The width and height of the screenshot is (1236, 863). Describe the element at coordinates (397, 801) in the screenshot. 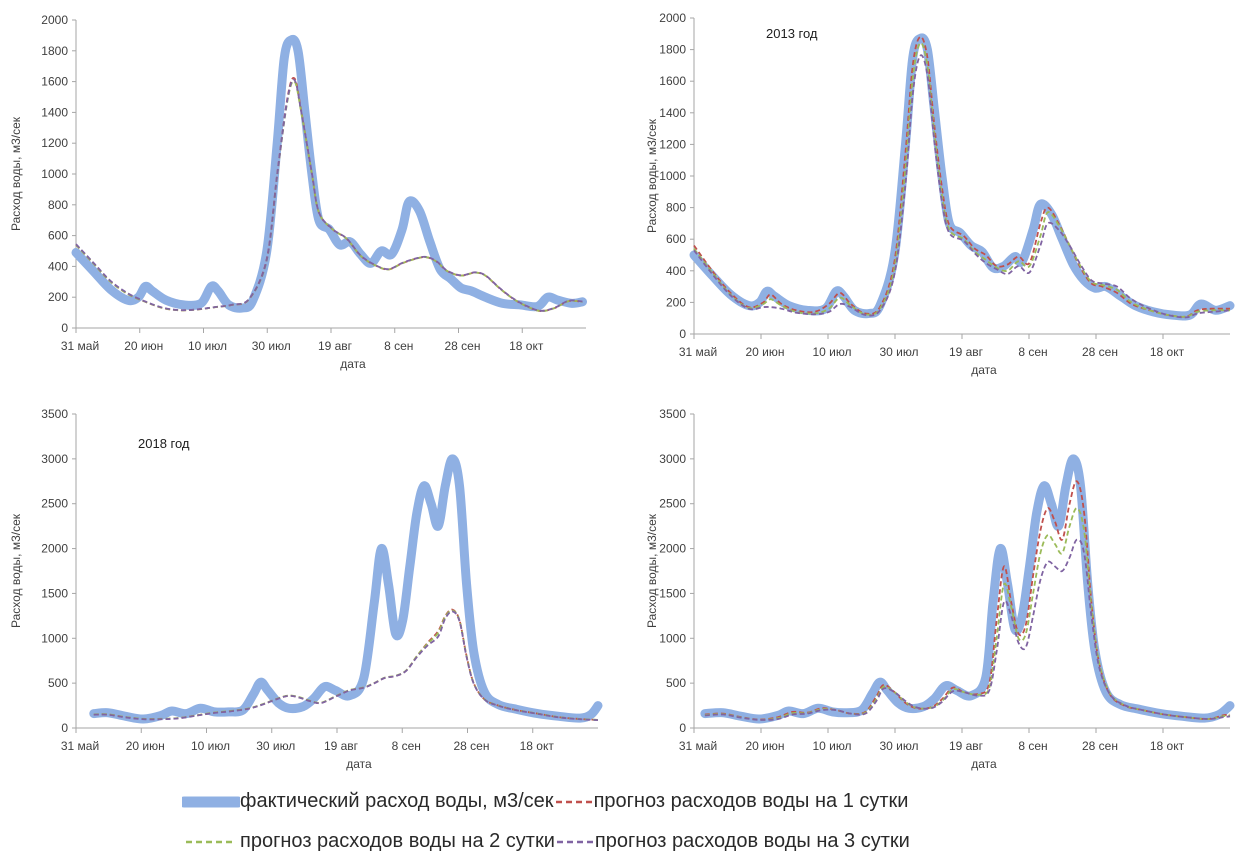

I see `legend-label-actual: фактический расход воды, м3/сек` at that location.